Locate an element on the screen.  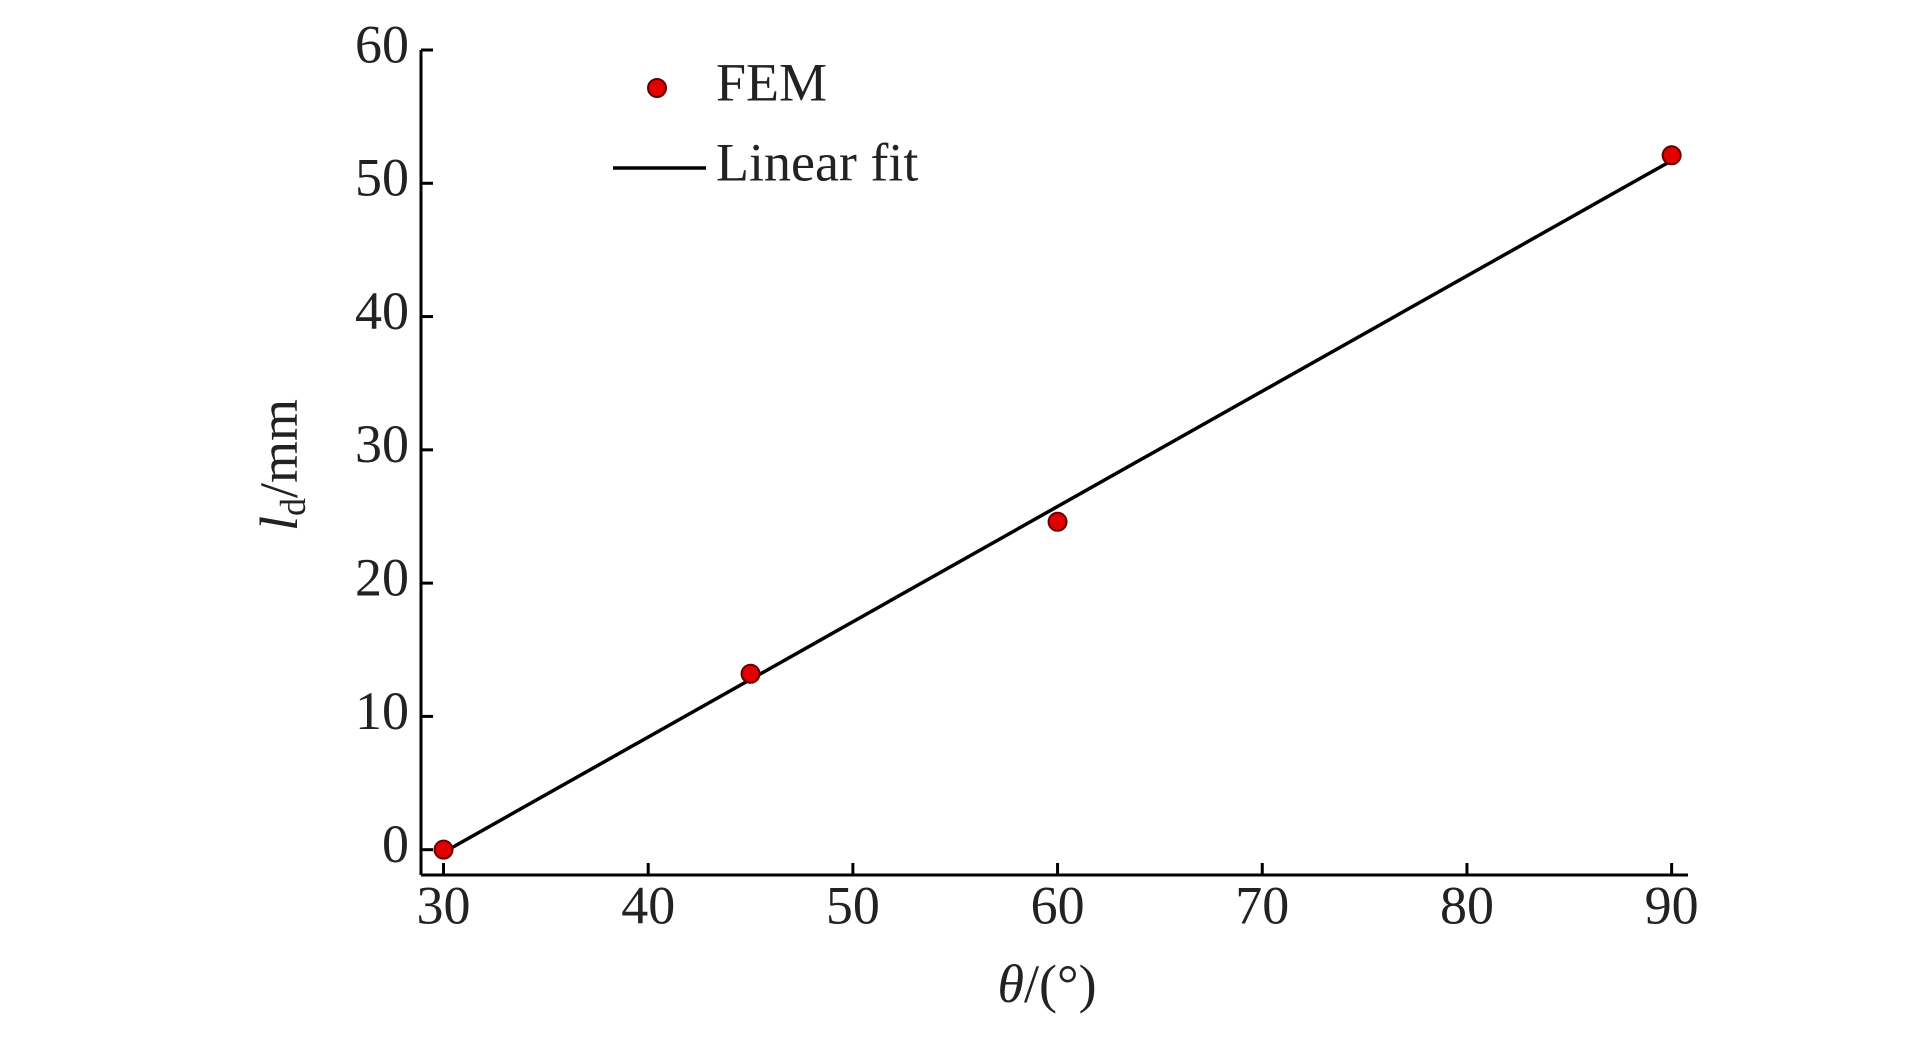
y-tick-label: 0 is located at coordinates (395, 844).